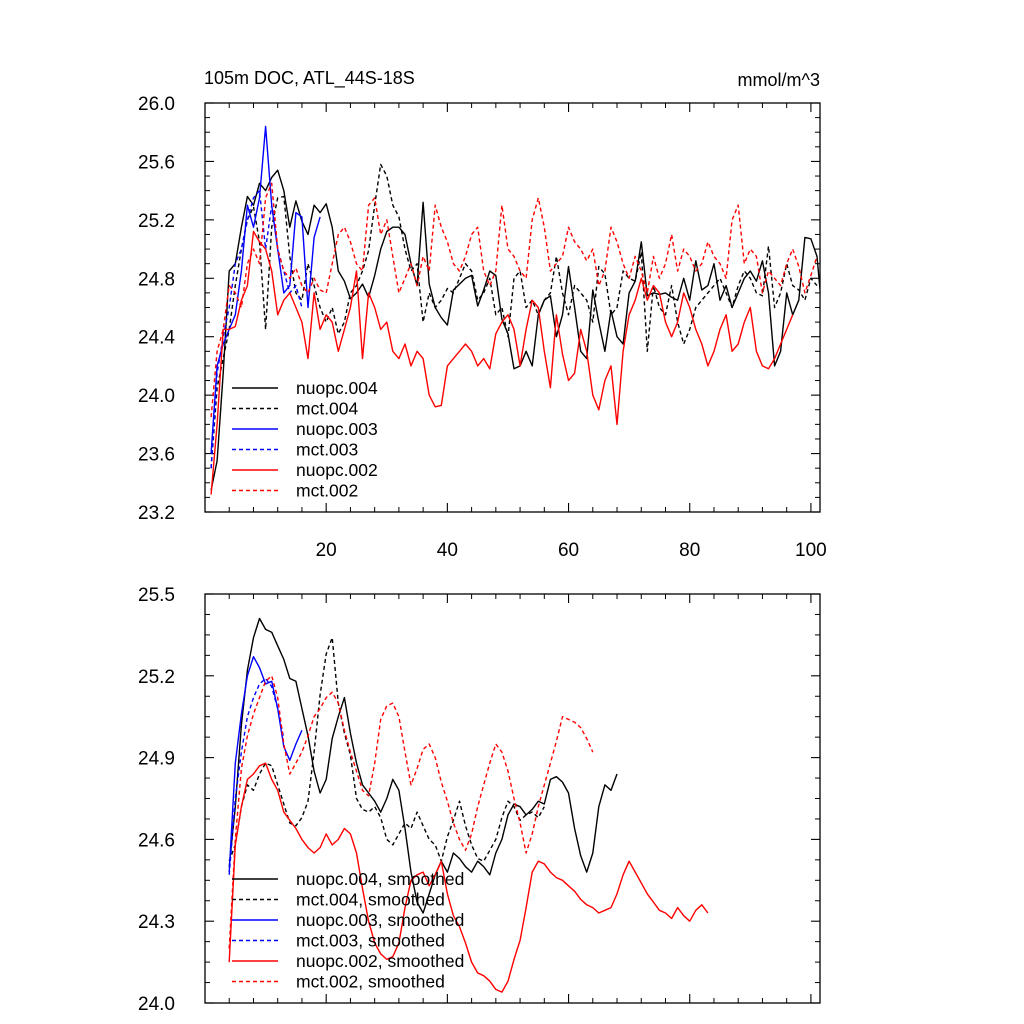  I want to click on legend-label: mct.002, smoothed, so click(370, 982).